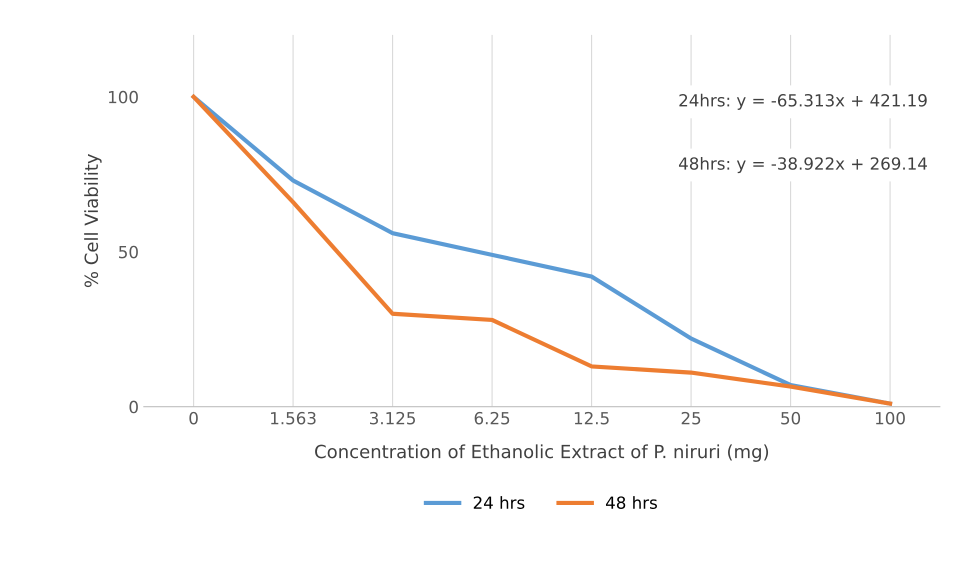 The width and height of the screenshot is (959, 581). What do you see at coordinates (499, 502) in the screenshot?
I see `legend-label: 24 hrs` at bounding box center [499, 502].